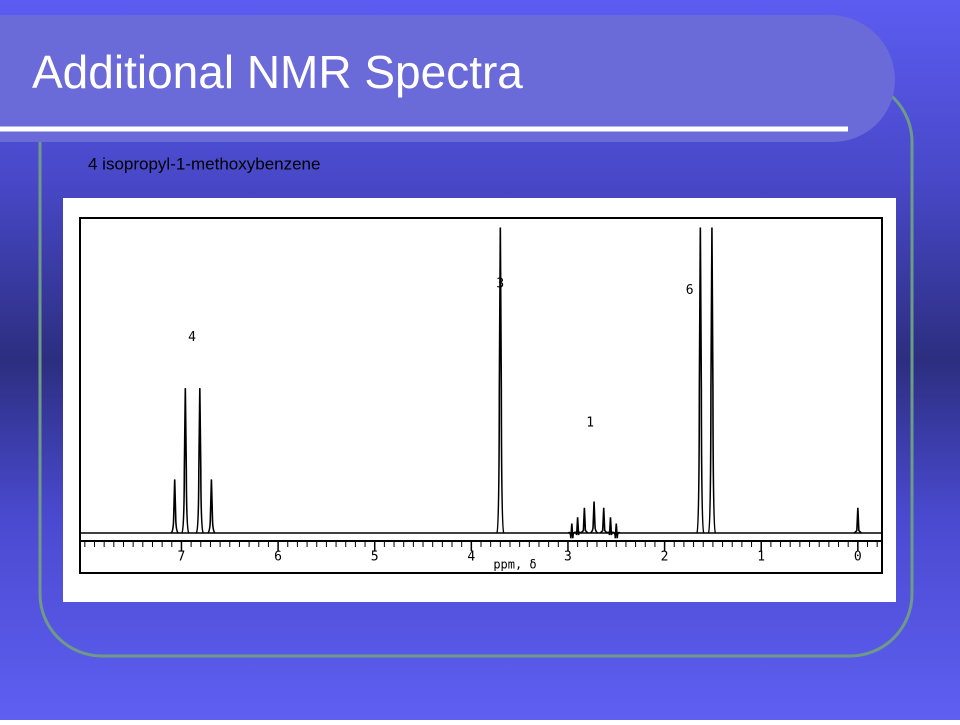  I want to click on integration-label: 4, so click(192, 337).